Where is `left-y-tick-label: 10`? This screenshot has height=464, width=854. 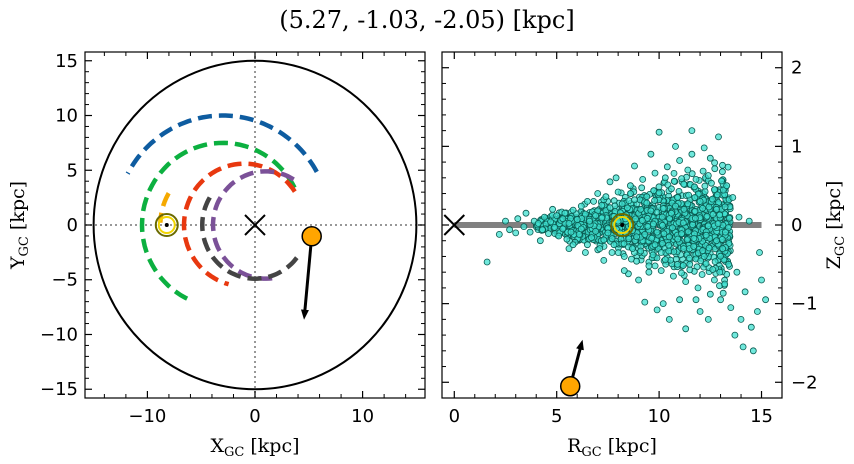
left-y-tick-label: 10 is located at coordinates (66, 116).